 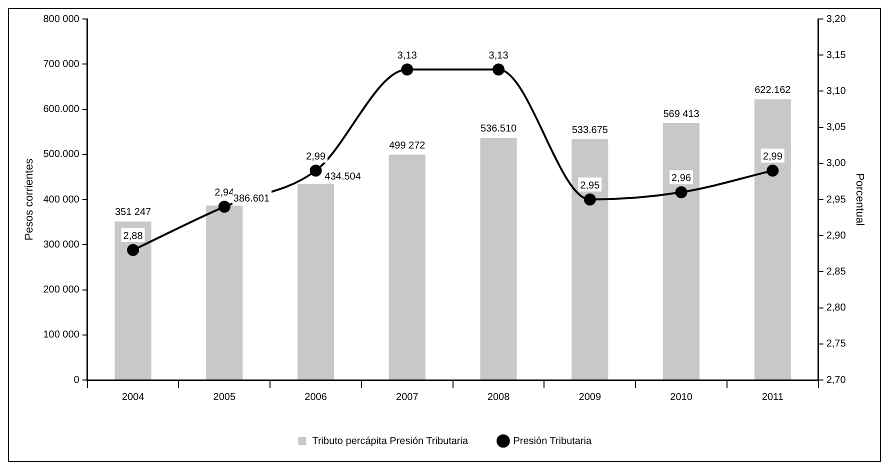 What do you see at coordinates (773, 90) in the screenshot?
I see `data-label: 622.162` at bounding box center [773, 90].